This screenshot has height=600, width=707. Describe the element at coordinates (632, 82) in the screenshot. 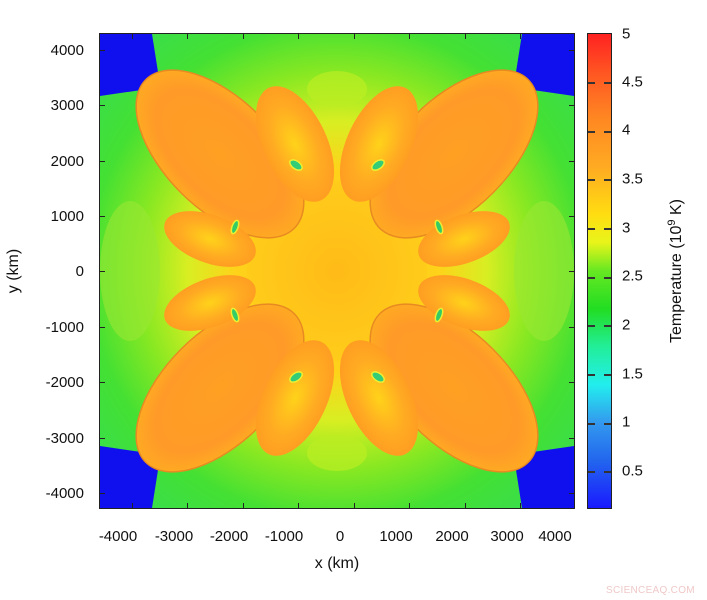

I see `colorbar-tick-label: 4.5` at that location.